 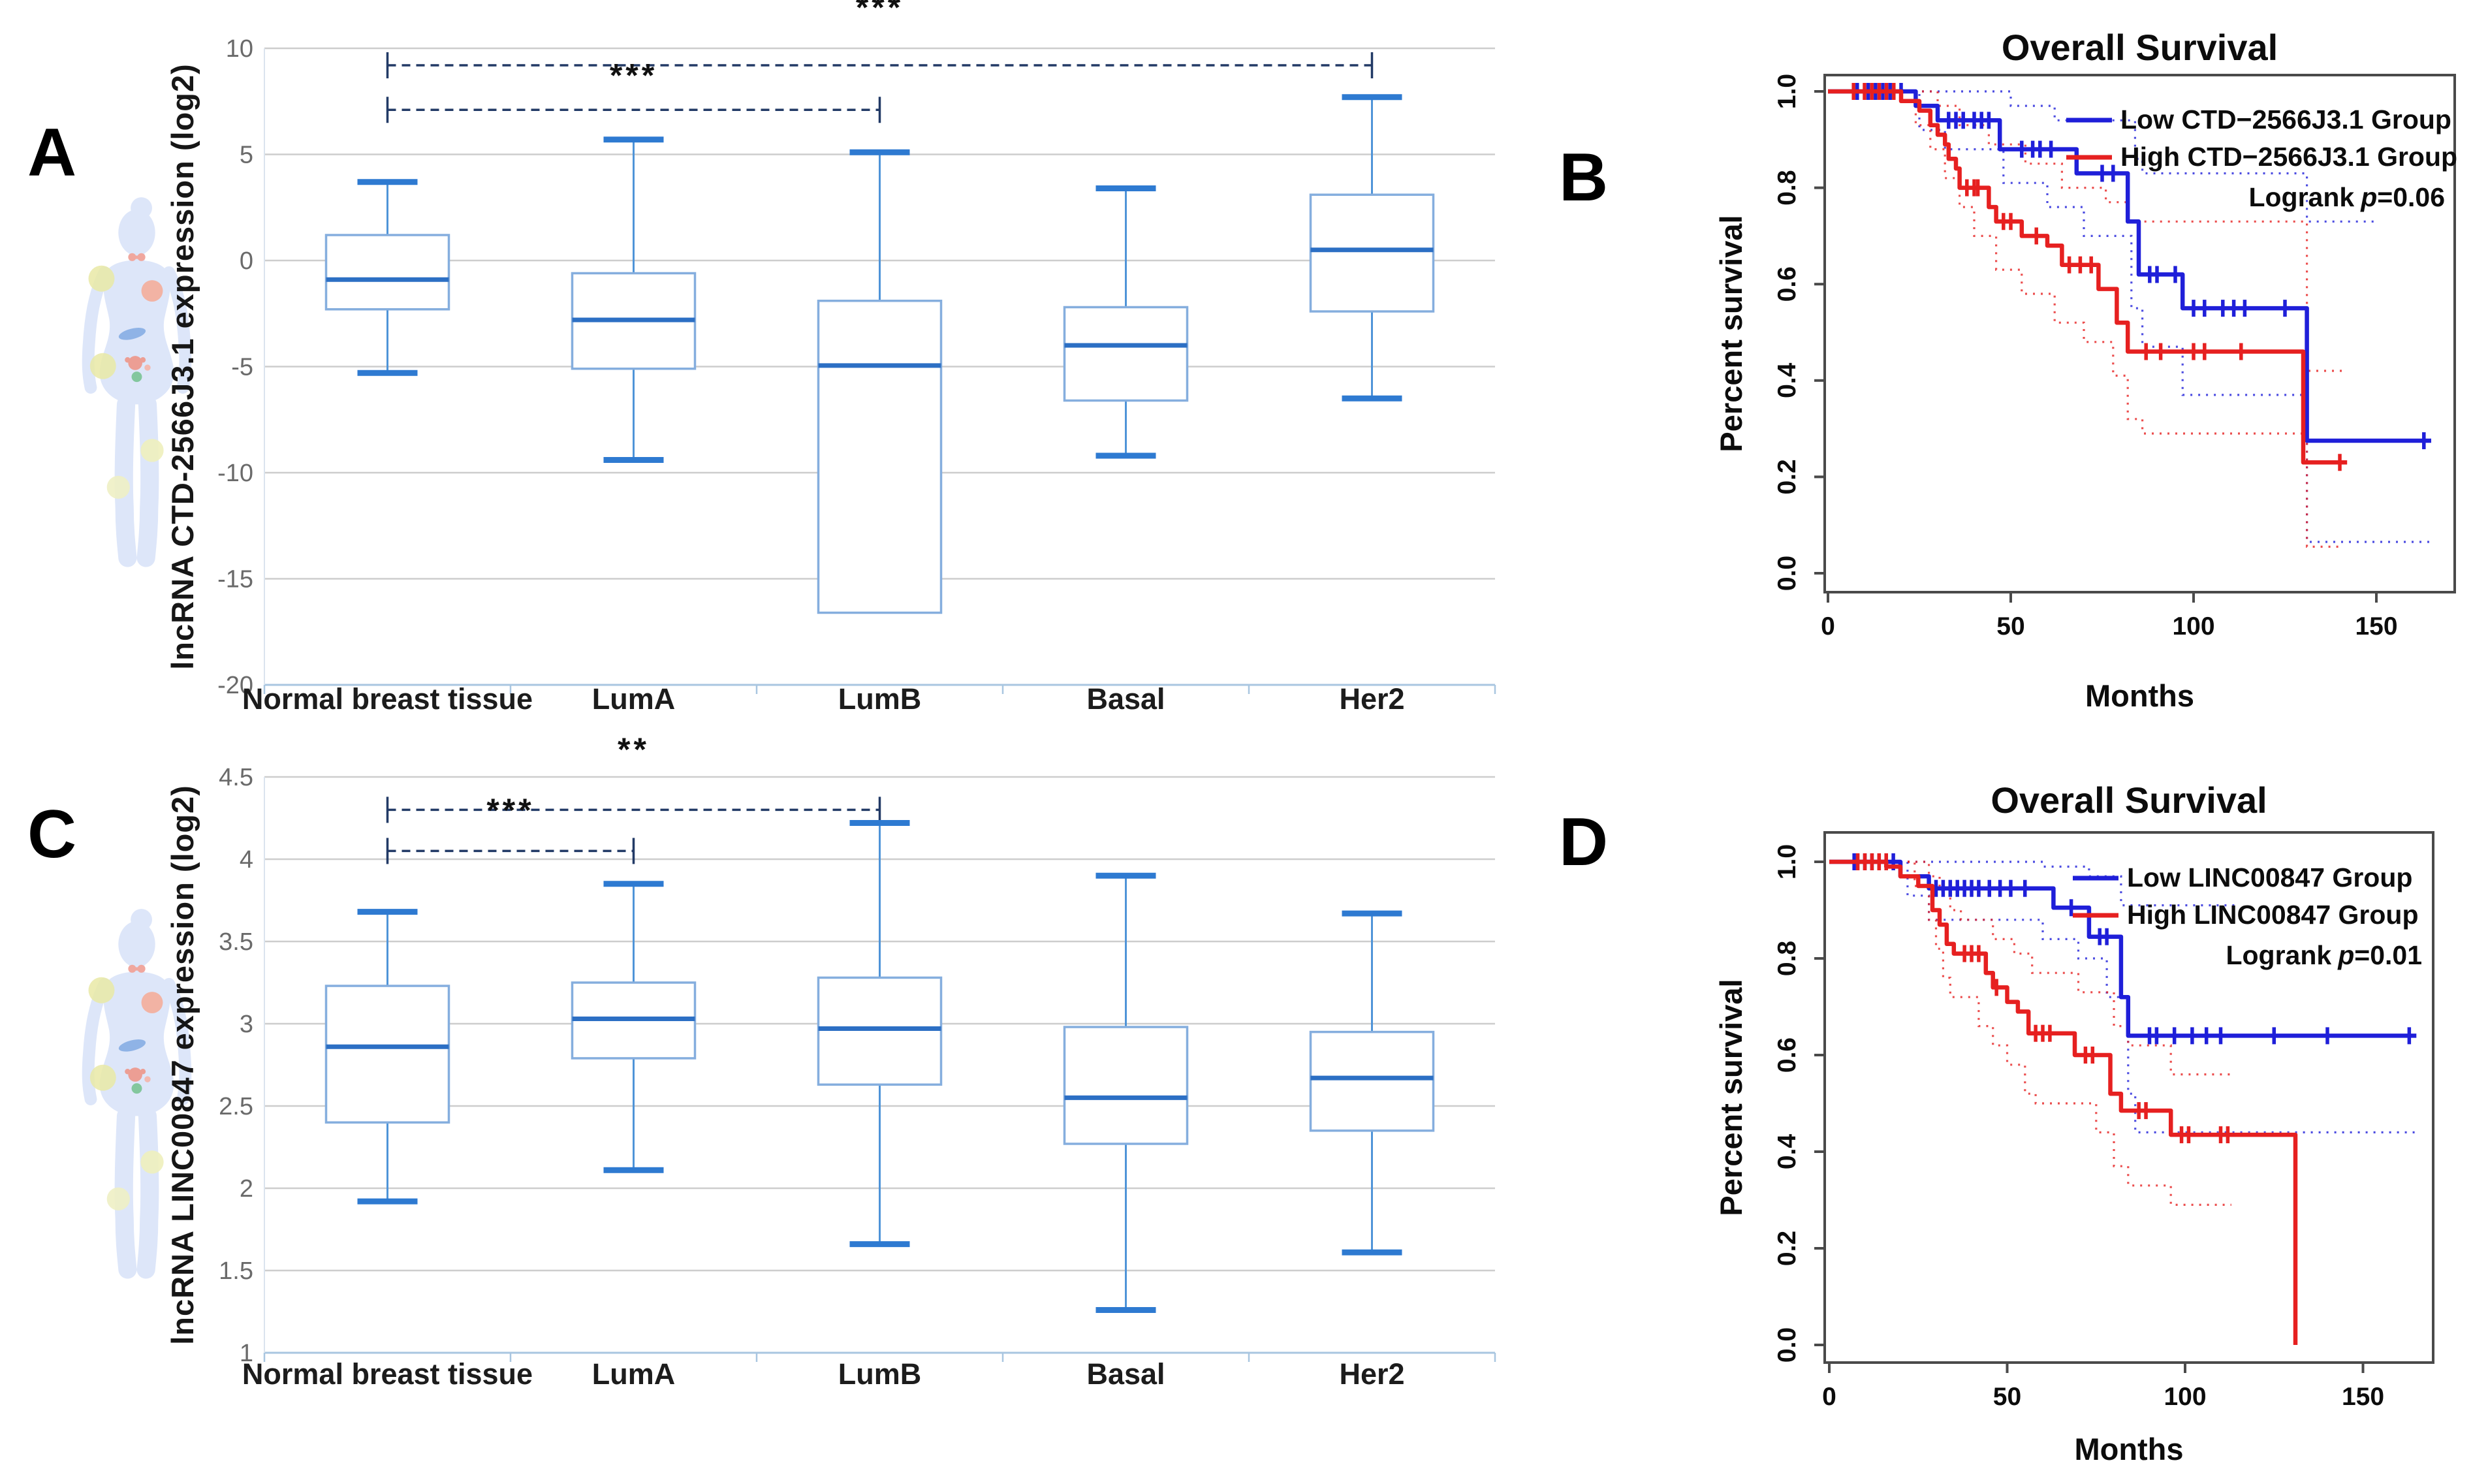 I want to click on legend-label: High LINC00847 Group, so click(x=2273, y=915).